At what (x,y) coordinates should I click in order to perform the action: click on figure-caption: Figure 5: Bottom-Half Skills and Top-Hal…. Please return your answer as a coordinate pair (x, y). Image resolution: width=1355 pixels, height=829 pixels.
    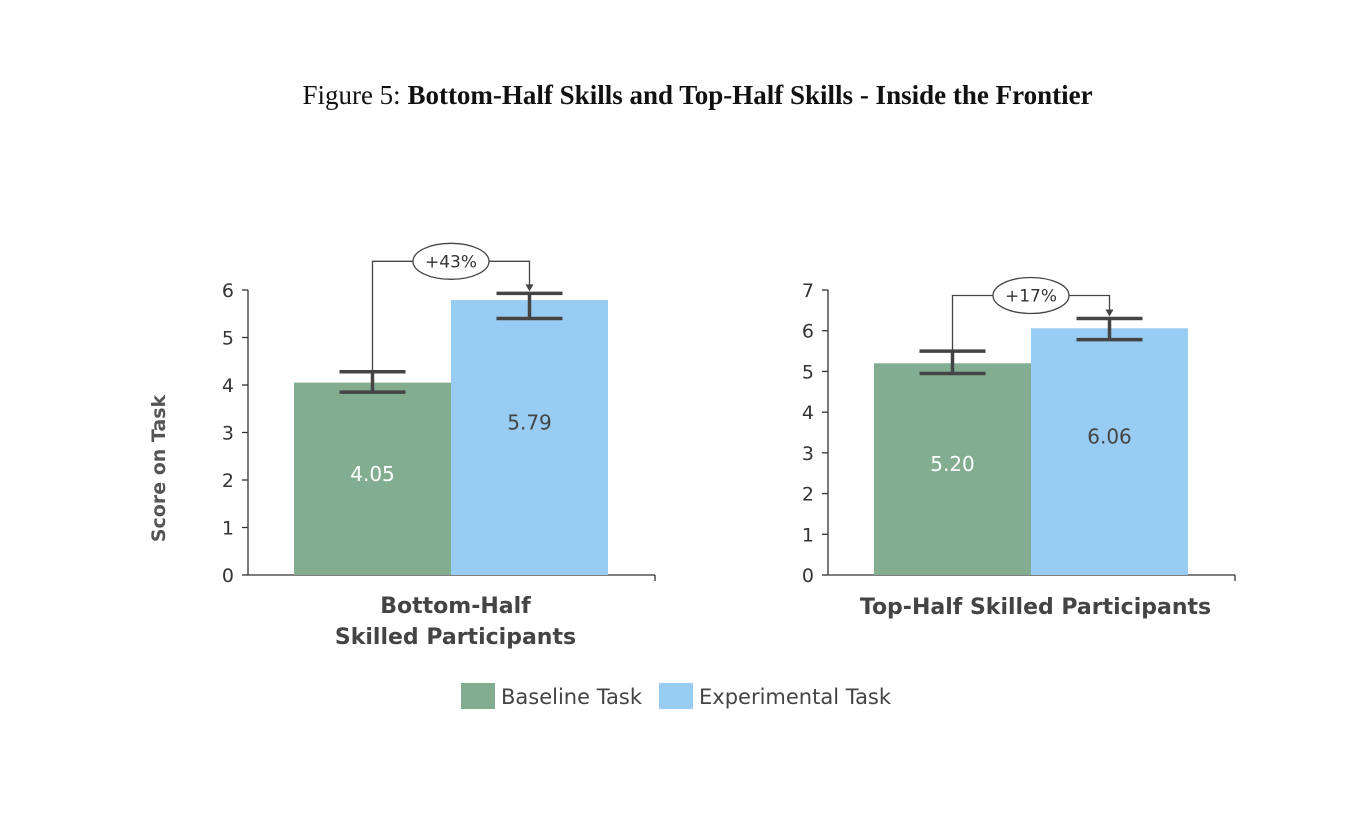
    Looking at the image, I should click on (677, 95).